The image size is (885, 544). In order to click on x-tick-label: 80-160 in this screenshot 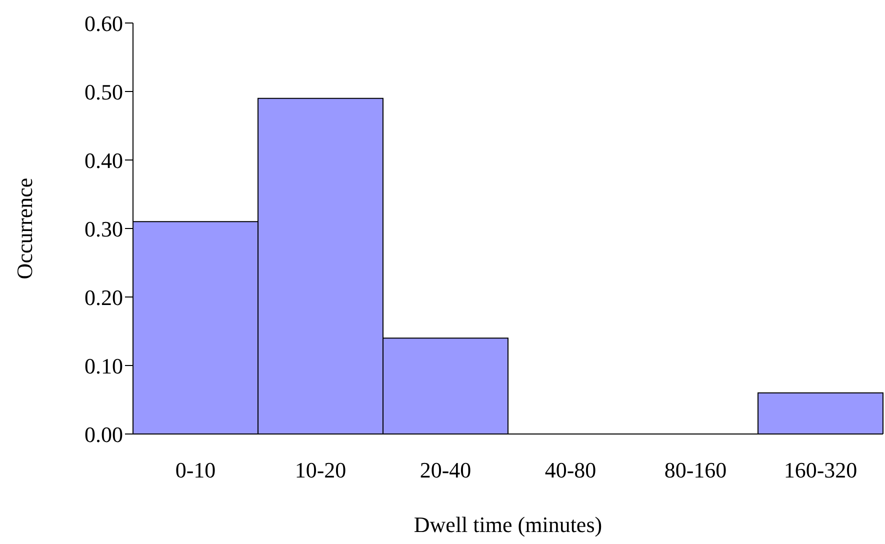, I will do `click(695, 470)`.